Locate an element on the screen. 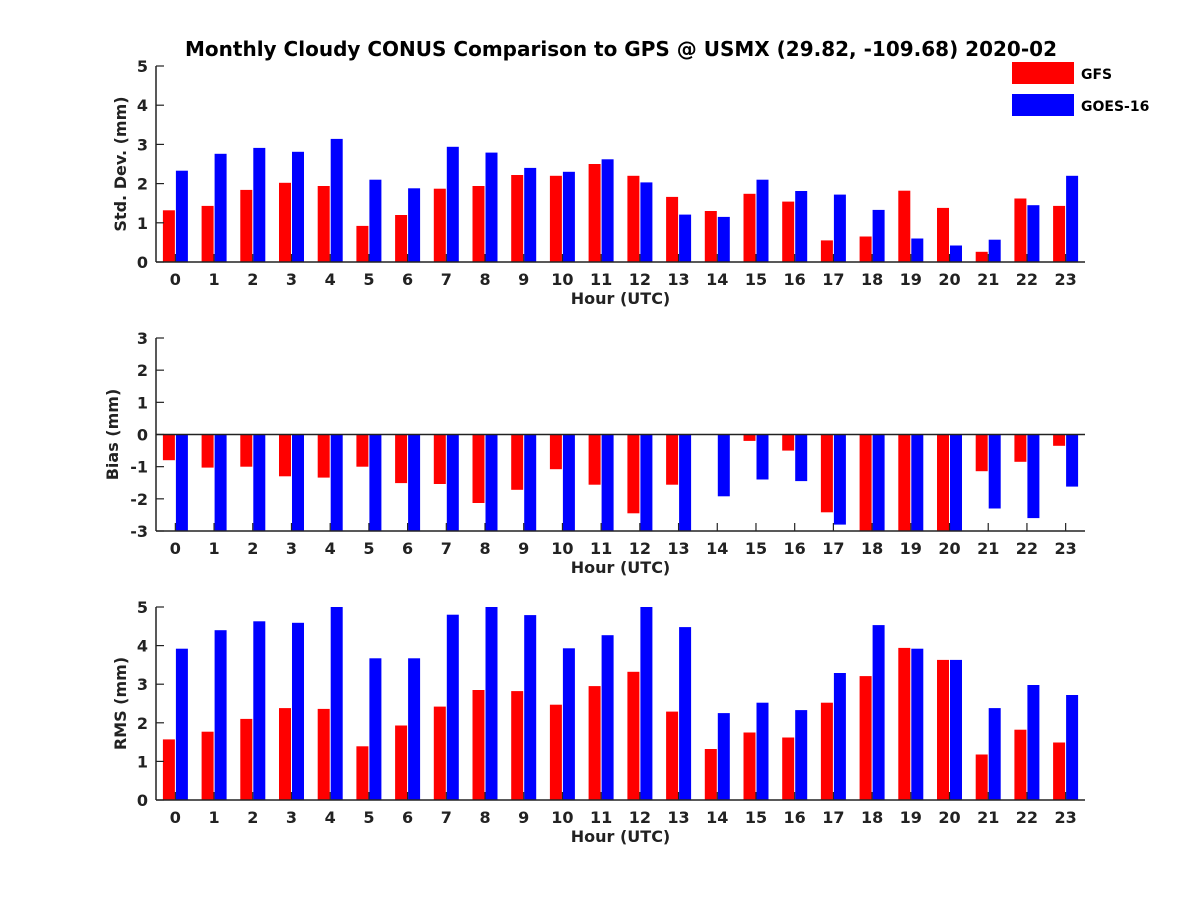 The width and height of the screenshot is (1200, 900). legend: GFS GOES-16 is located at coordinates (1080, 89).